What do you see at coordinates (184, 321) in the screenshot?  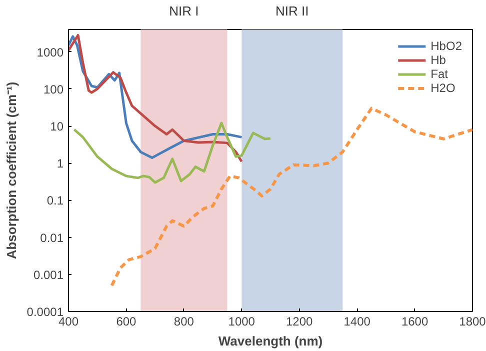 I see `x-tick-label: 800` at bounding box center [184, 321].